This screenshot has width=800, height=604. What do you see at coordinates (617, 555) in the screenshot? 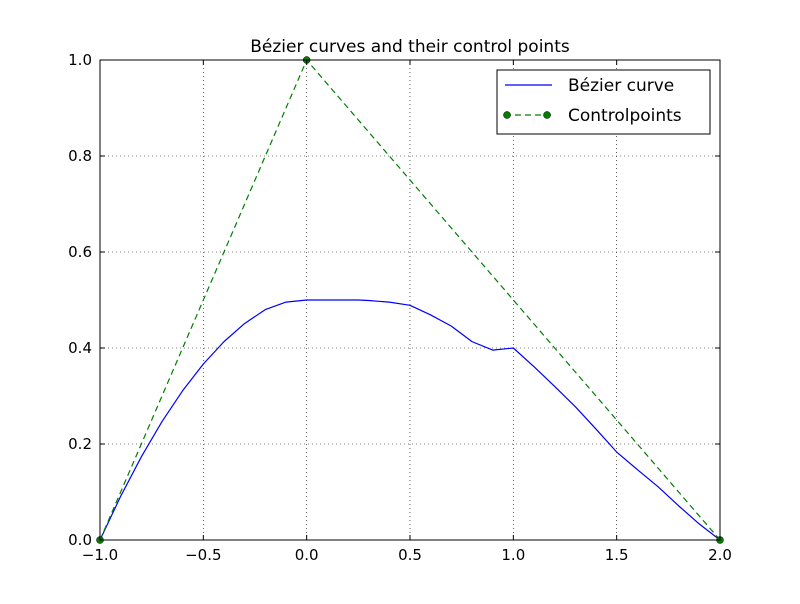
I see `x-tick-label: 1.5` at bounding box center [617, 555].